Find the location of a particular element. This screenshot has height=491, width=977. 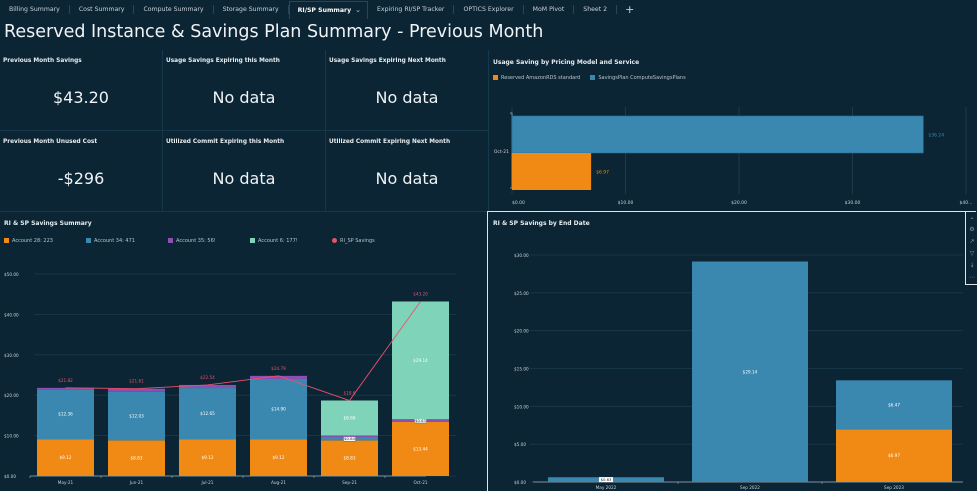

kpi-label: Previous Month Unused Cost is located at coordinates (50, 142).